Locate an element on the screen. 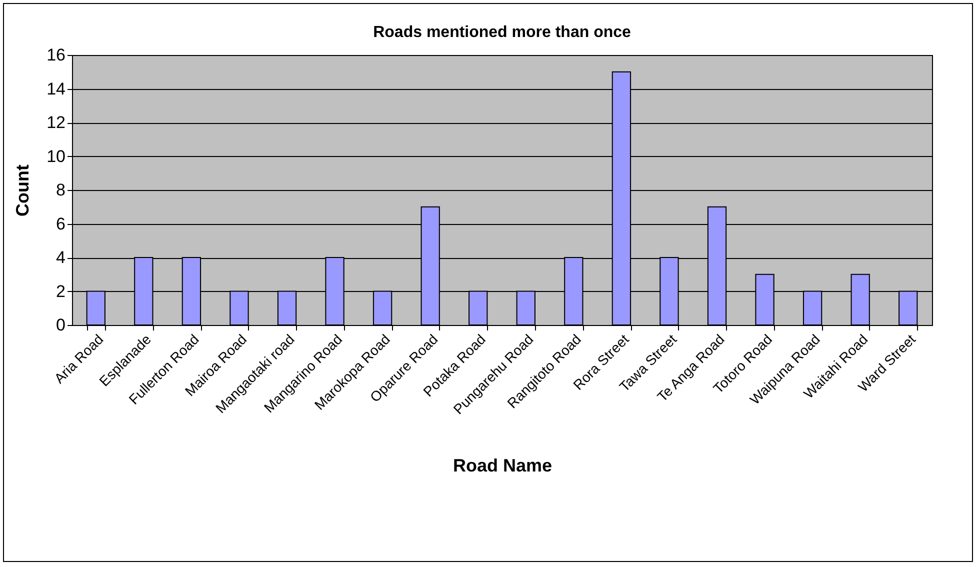  y-tick-label: 2 is located at coordinates (61, 291).